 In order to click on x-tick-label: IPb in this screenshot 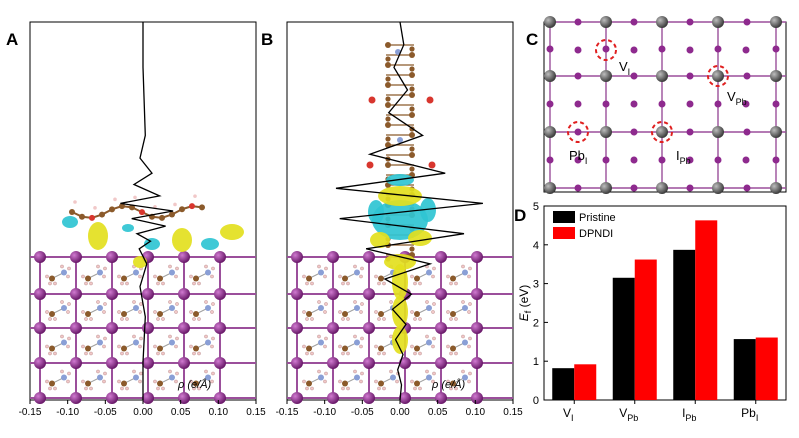, I will do `click(689, 414)`.